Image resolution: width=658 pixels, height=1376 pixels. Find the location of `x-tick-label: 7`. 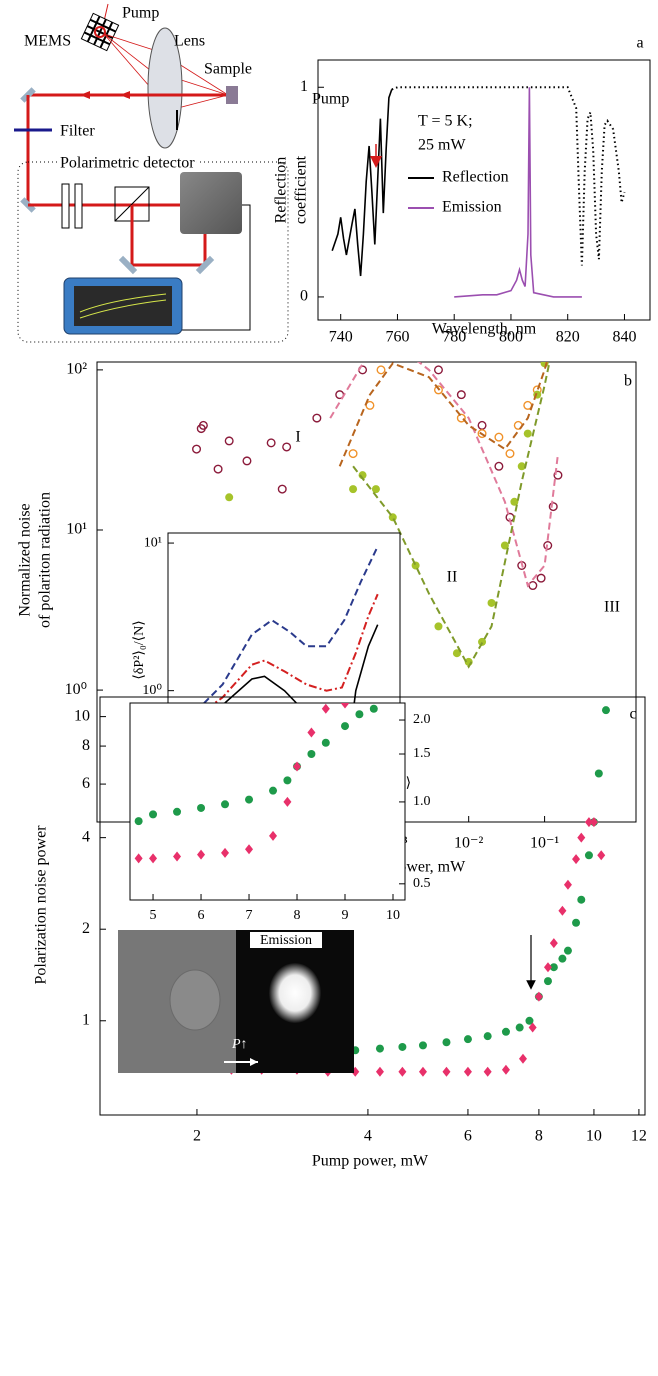

x-tick-label: 7 is located at coordinates (249, 915).